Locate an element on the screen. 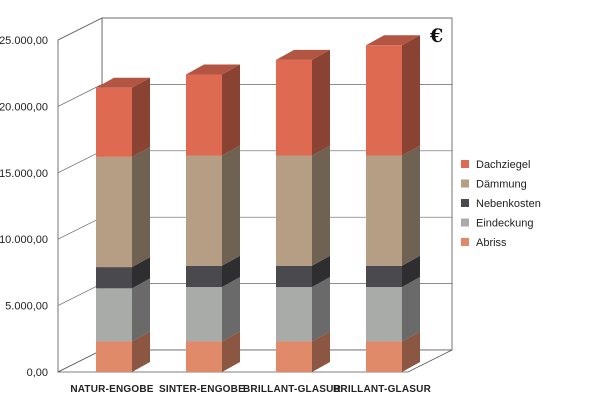 This screenshot has height=408, width=600. legend-label: Nebenkosten is located at coordinates (508, 204).